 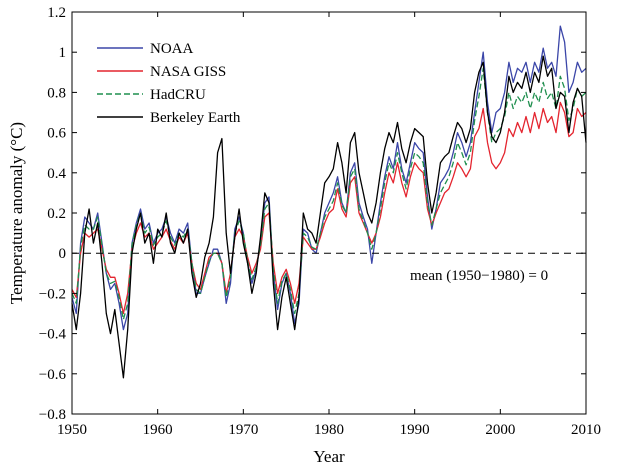 I want to click on y-tick-label: −0.8, so click(x=52, y=415).